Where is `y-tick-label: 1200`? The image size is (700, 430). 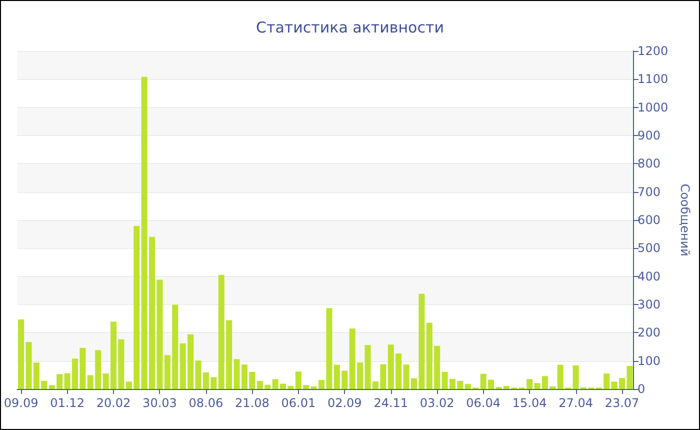
y-tick-label: 1200 is located at coordinates (653, 51).